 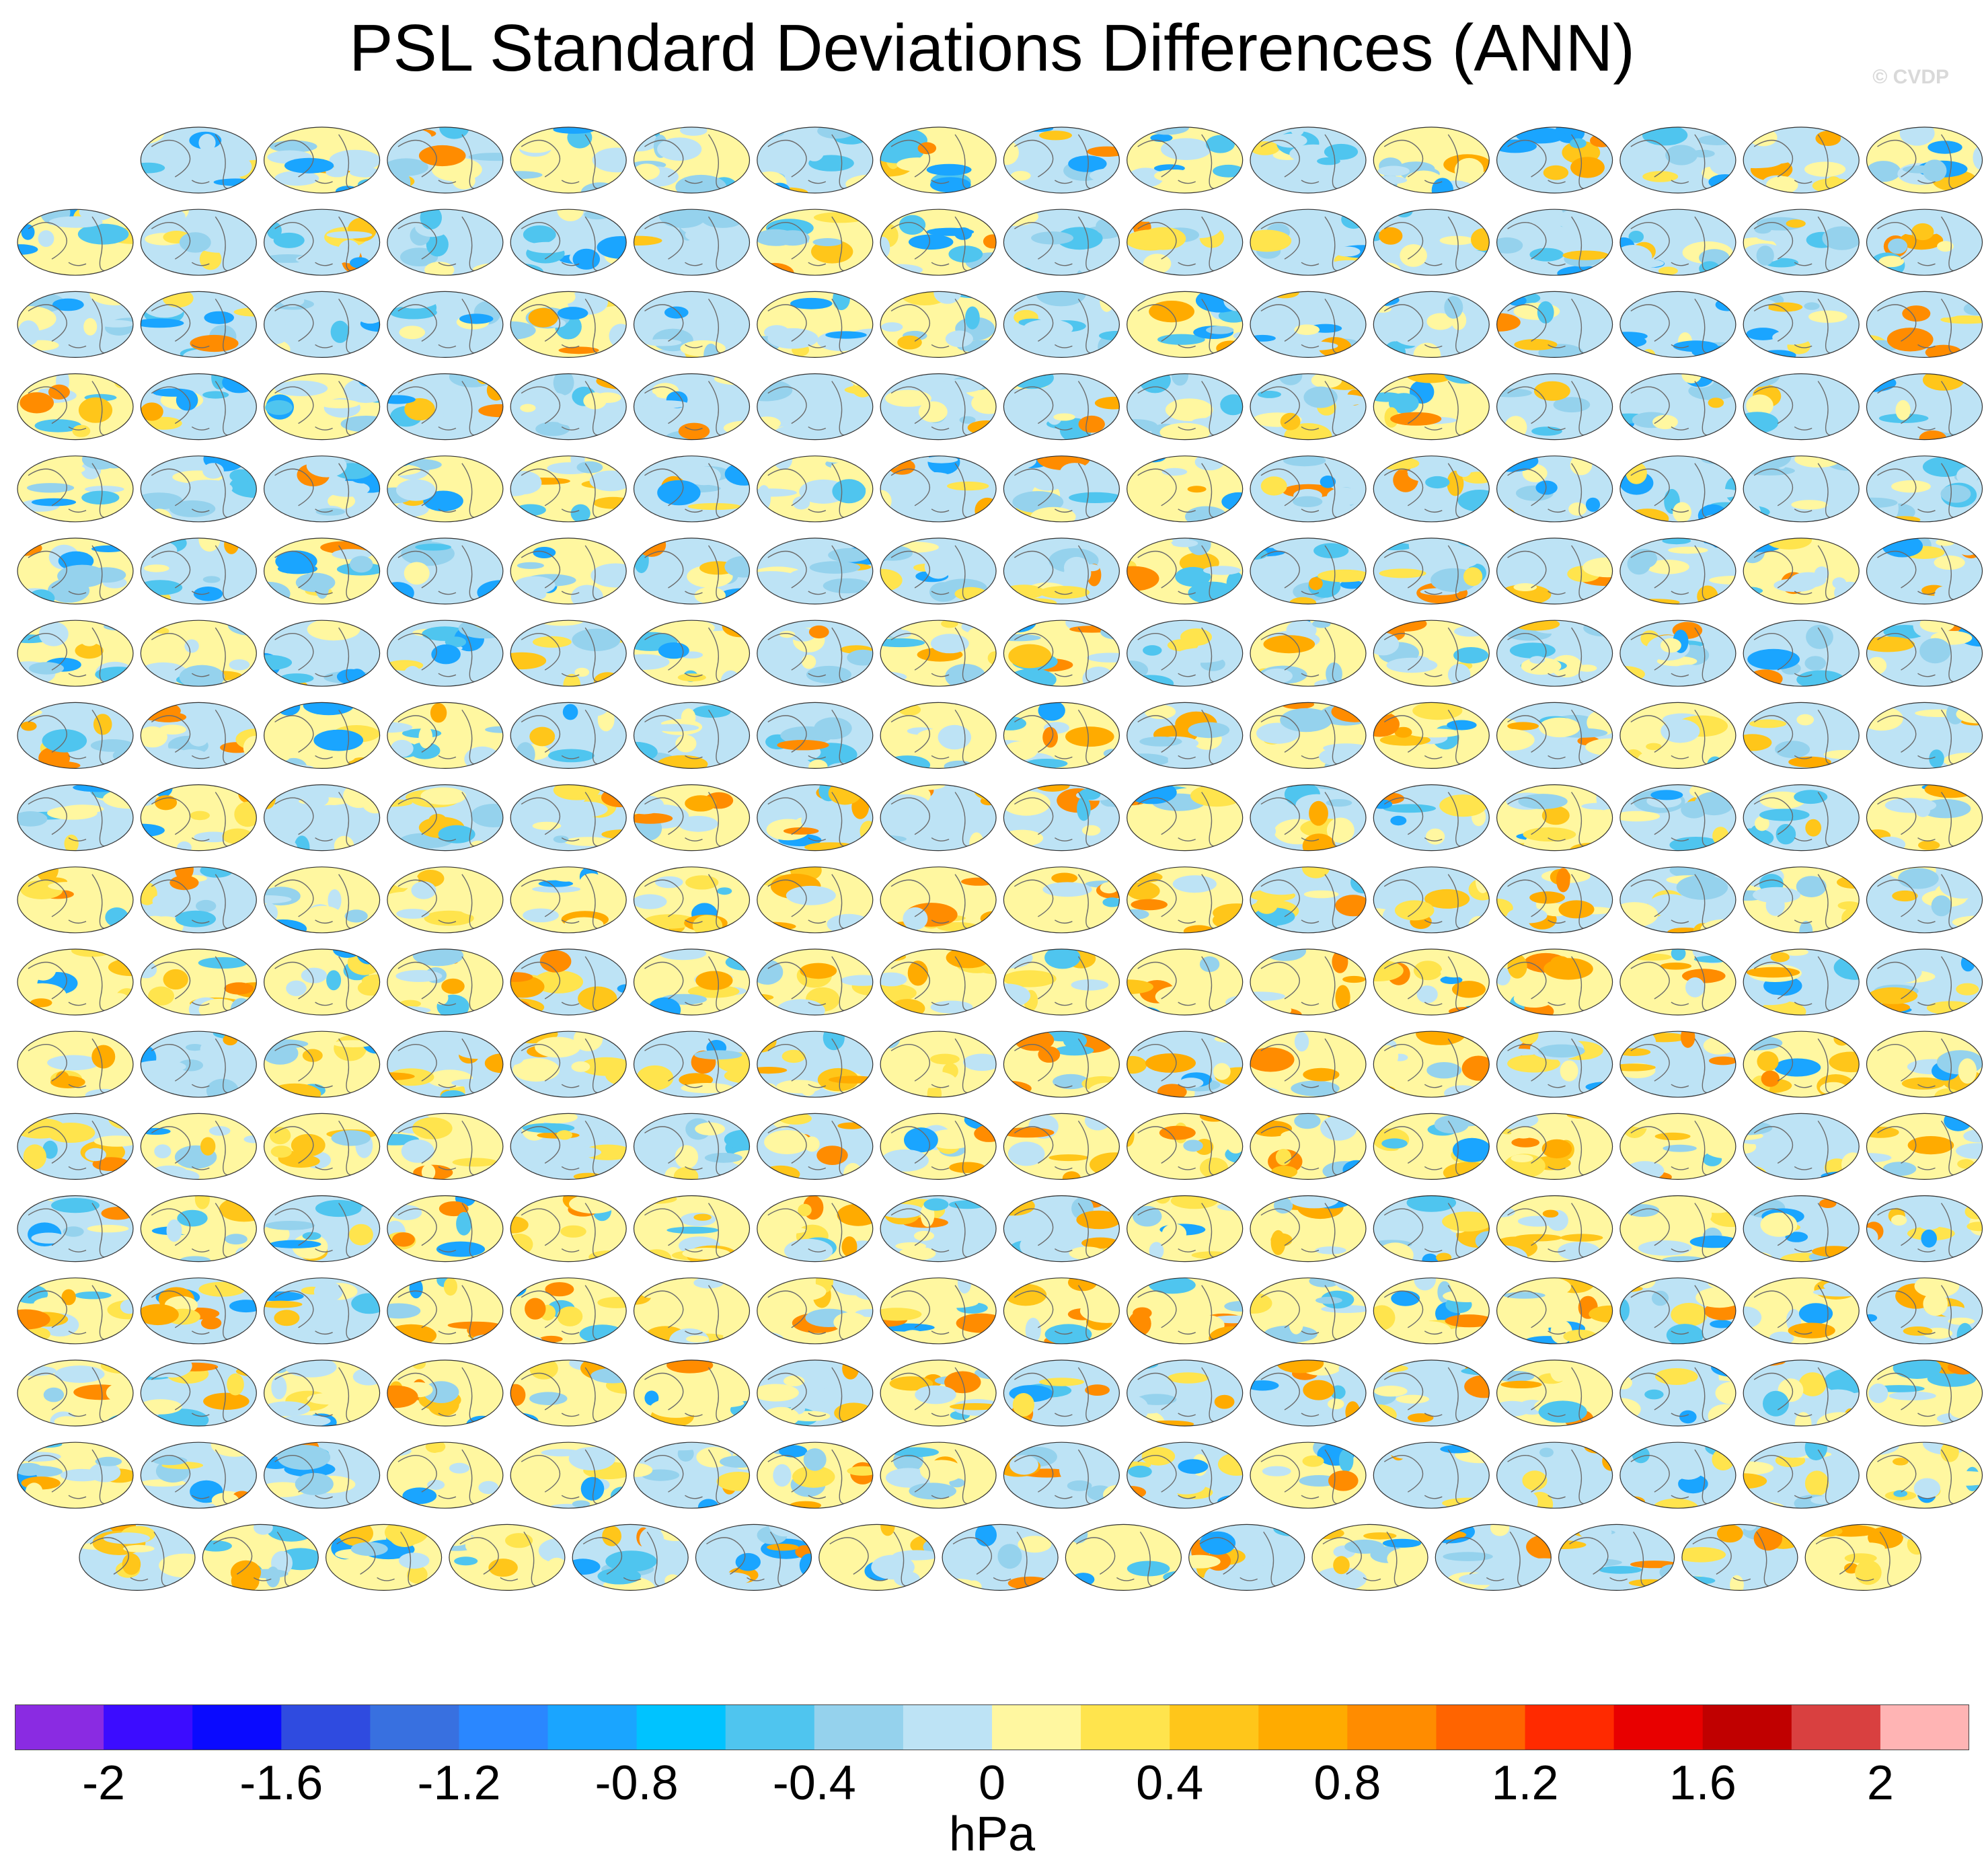 I want to click on colorbar-swatch, so click(x=148, y=1727).